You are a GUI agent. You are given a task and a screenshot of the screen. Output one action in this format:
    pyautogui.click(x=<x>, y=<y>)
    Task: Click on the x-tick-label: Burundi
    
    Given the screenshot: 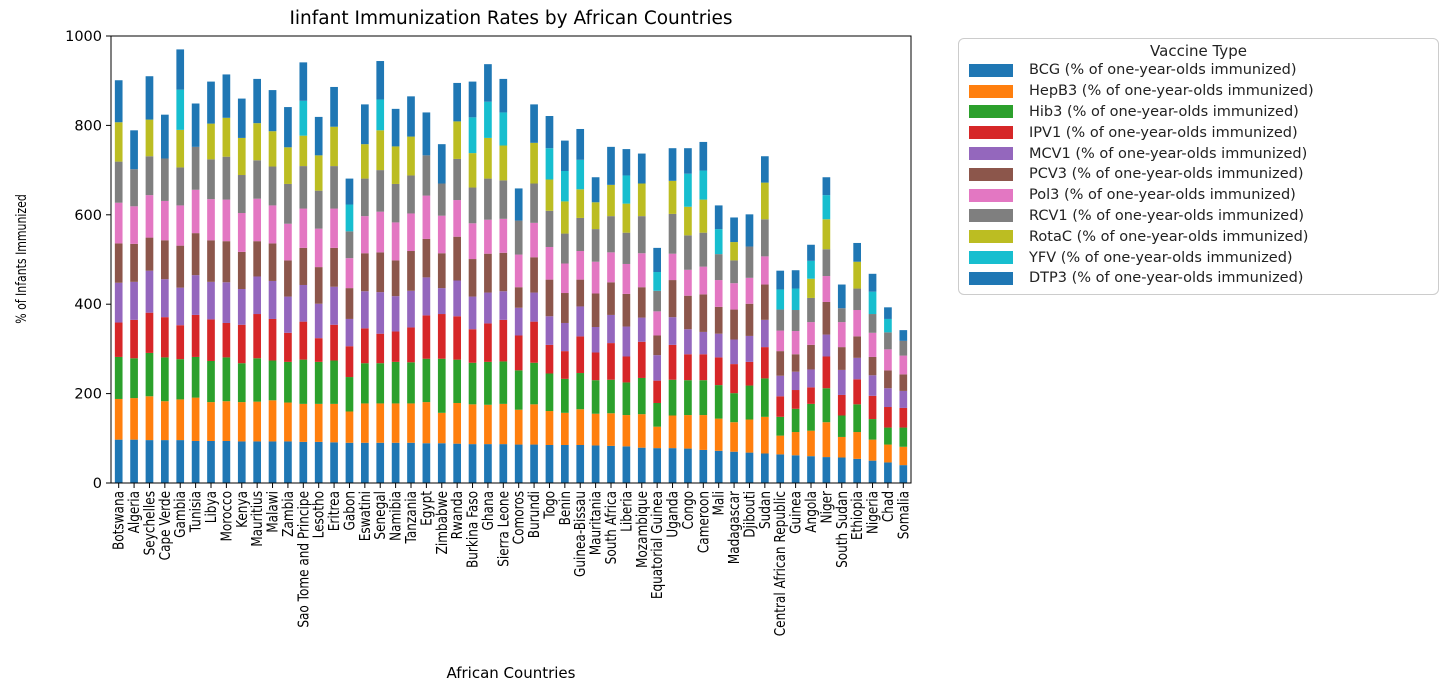 What is the action you would take?
    pyautogui.click(x=535, y=514)
    